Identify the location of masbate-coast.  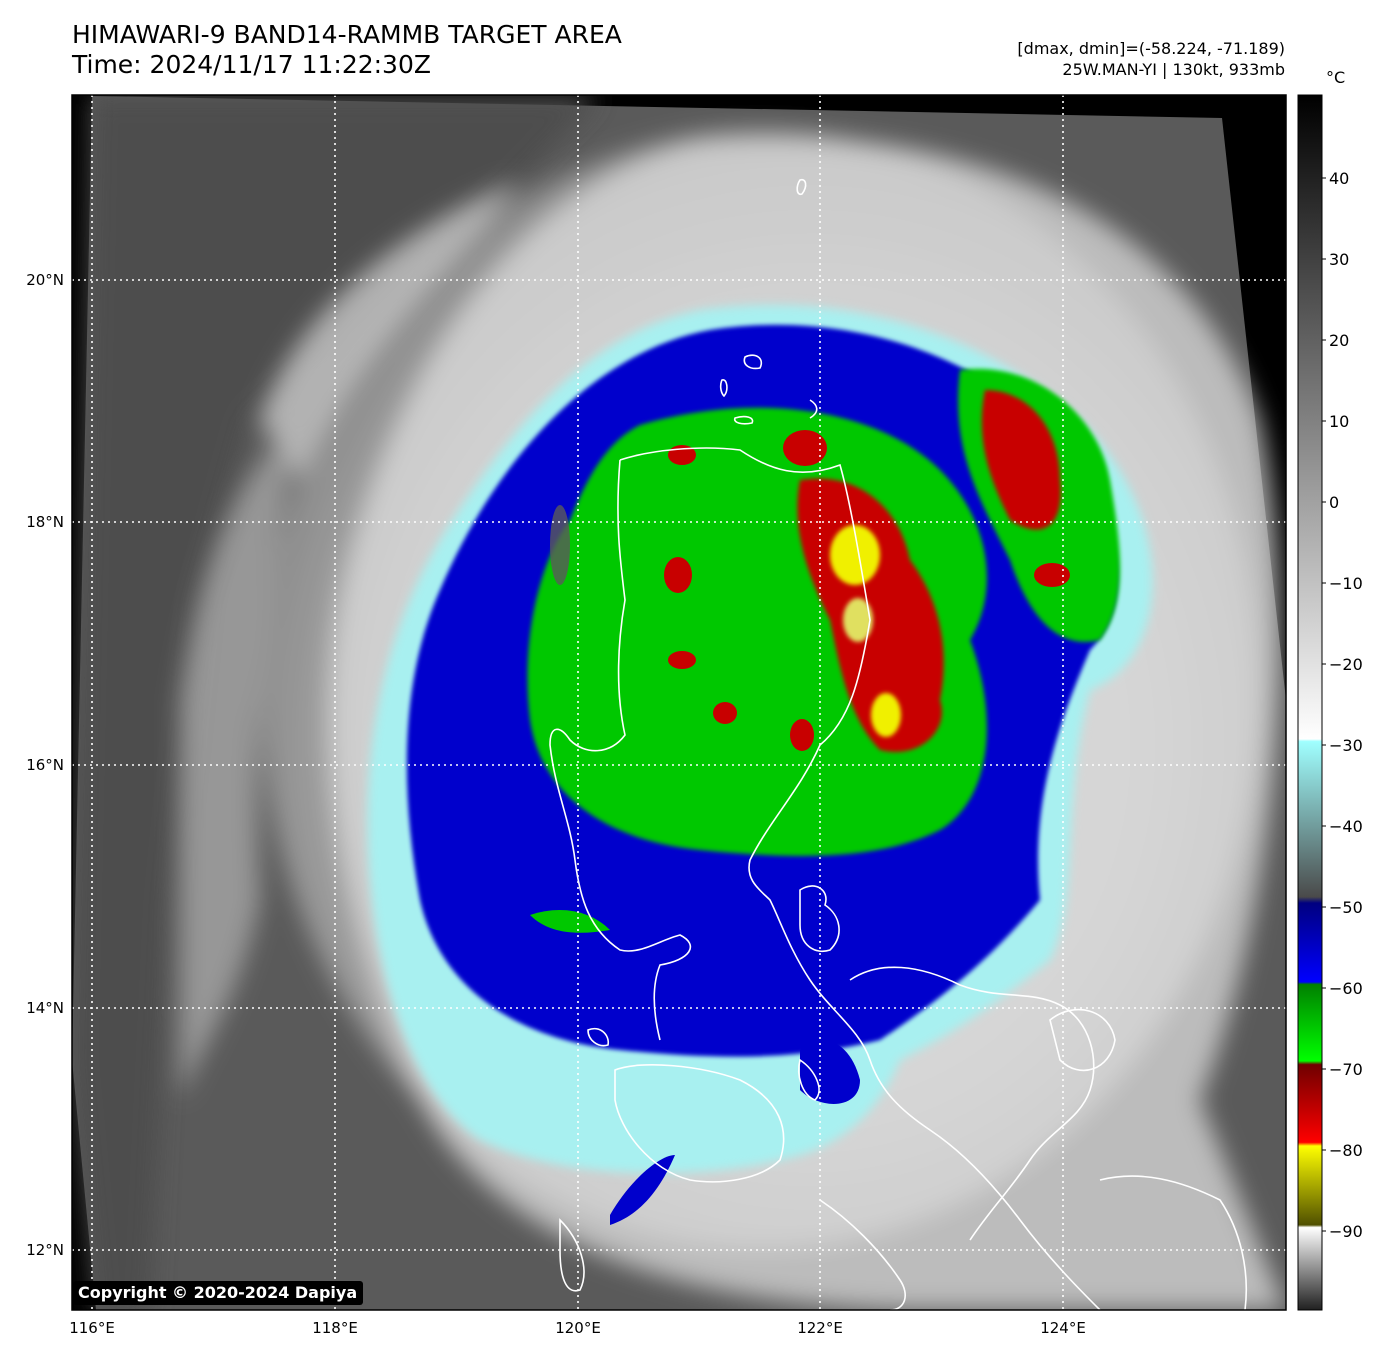
(862, 1254).